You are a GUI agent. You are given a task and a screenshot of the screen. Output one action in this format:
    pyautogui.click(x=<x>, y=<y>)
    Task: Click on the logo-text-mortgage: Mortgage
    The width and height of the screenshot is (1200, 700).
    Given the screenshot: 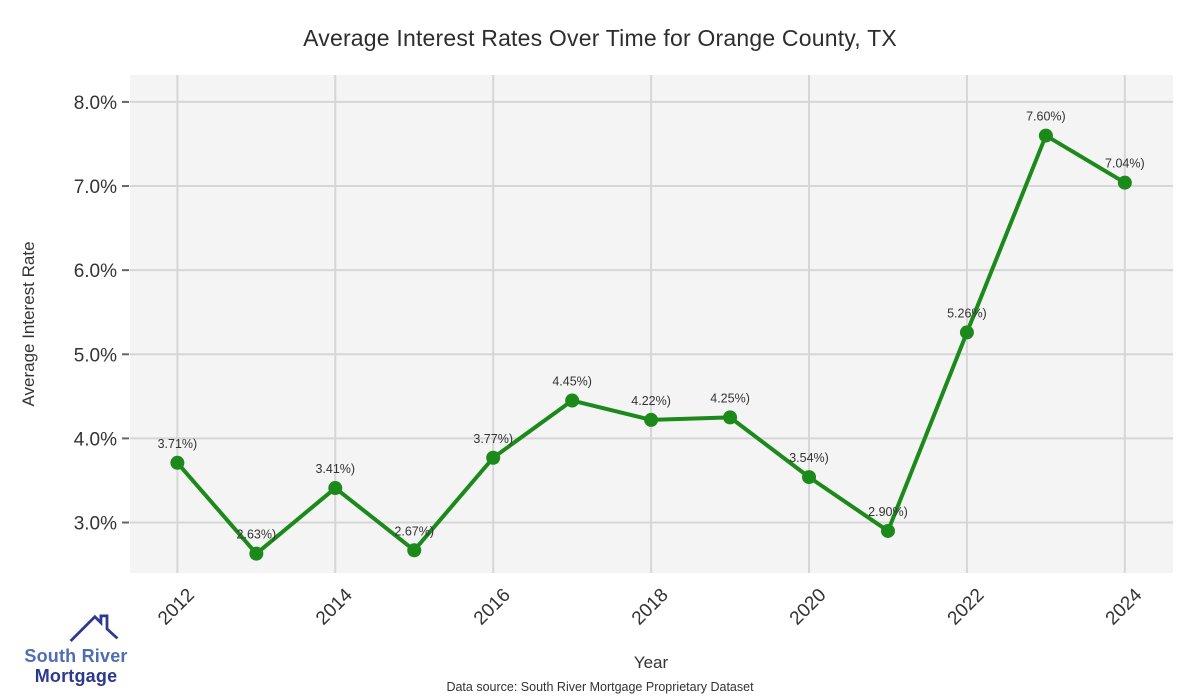 What is the action you would take?
    pyautogui.click(x=76, y=676)
    